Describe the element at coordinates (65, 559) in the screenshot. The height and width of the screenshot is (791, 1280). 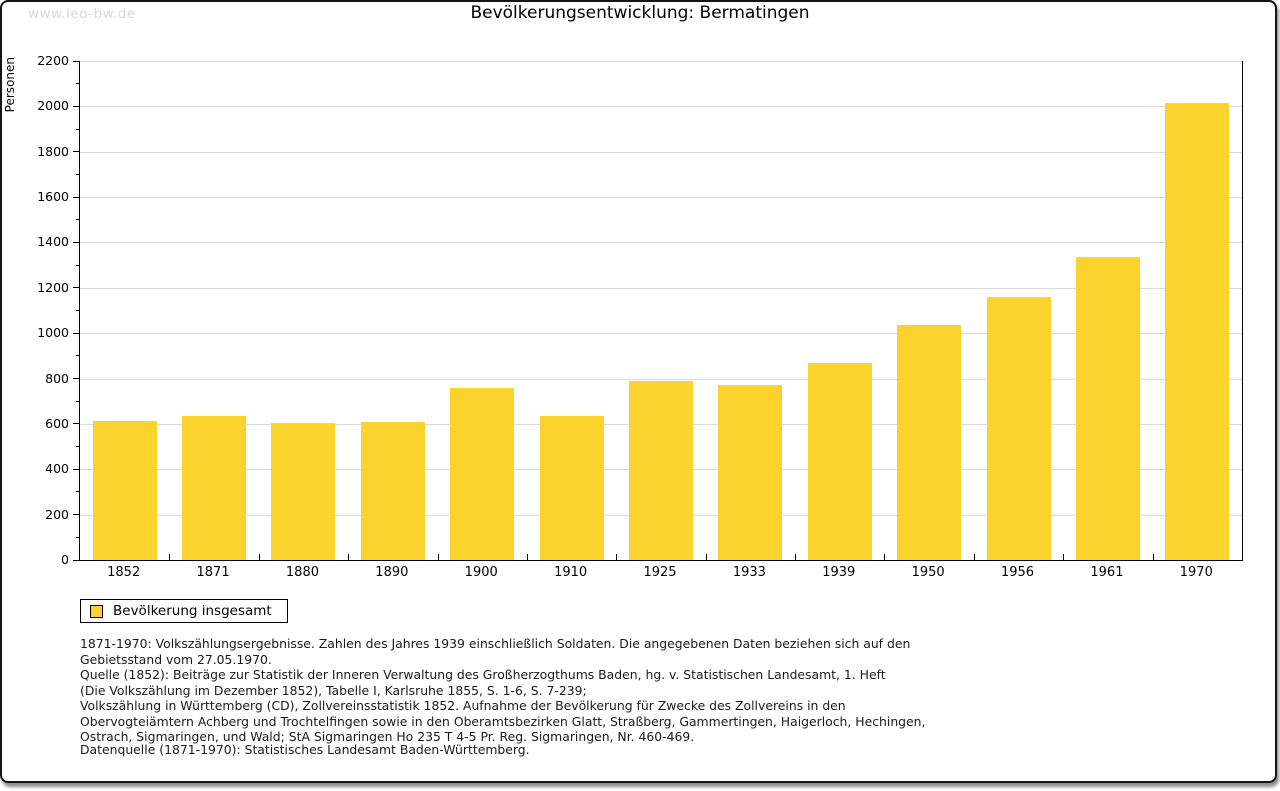
I see `y-tick-label: 0` at that location.